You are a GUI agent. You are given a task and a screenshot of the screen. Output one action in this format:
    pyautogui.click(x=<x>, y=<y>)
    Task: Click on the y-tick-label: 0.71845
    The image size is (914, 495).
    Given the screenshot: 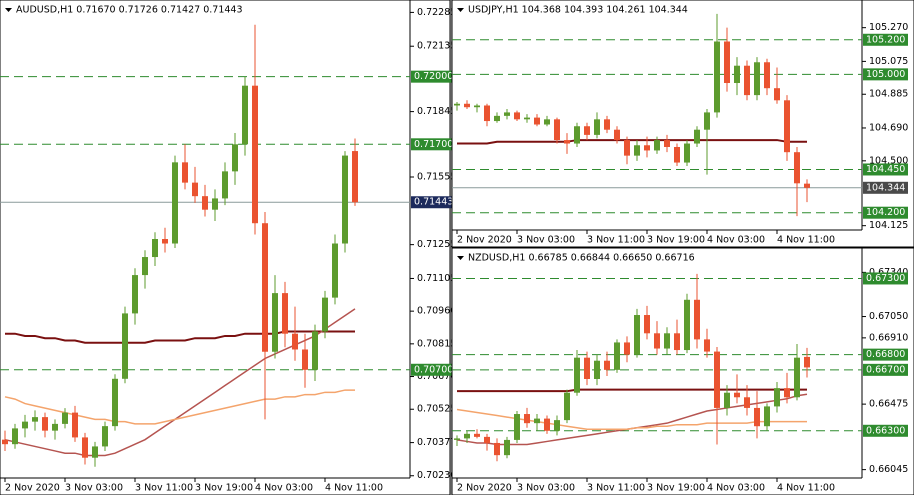 What is the action you would take?
    pyautogui.click(x=436, y=111)
    